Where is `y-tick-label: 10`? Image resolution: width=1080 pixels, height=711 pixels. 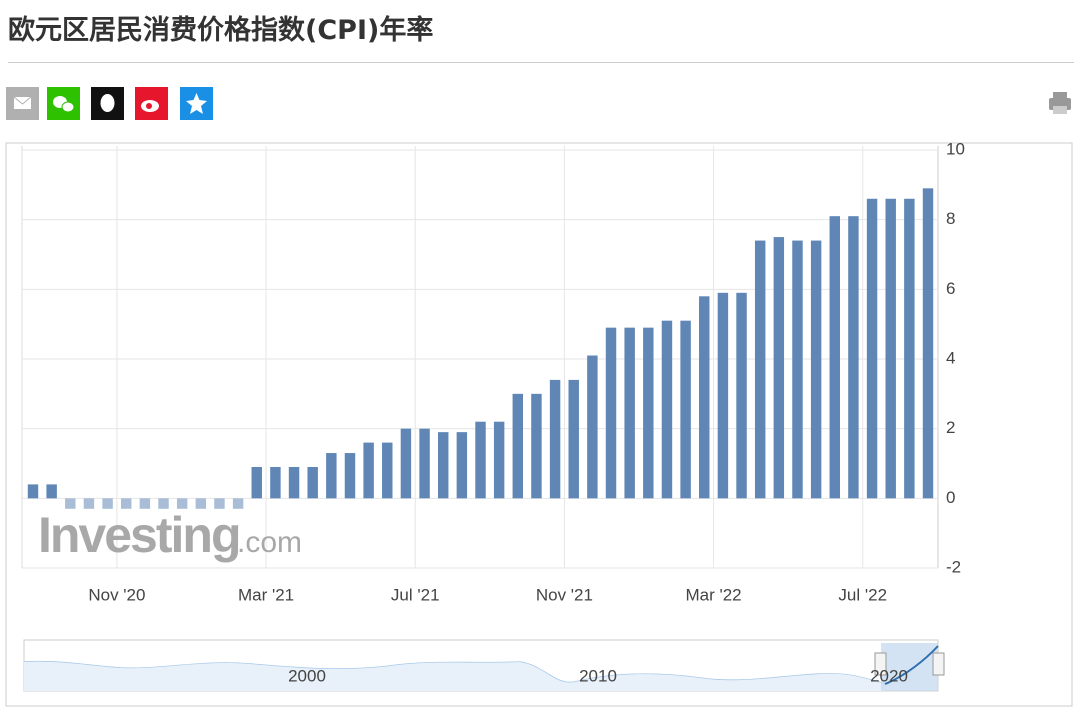
y-tick-label: 10 is located at coordinates (955, 148).